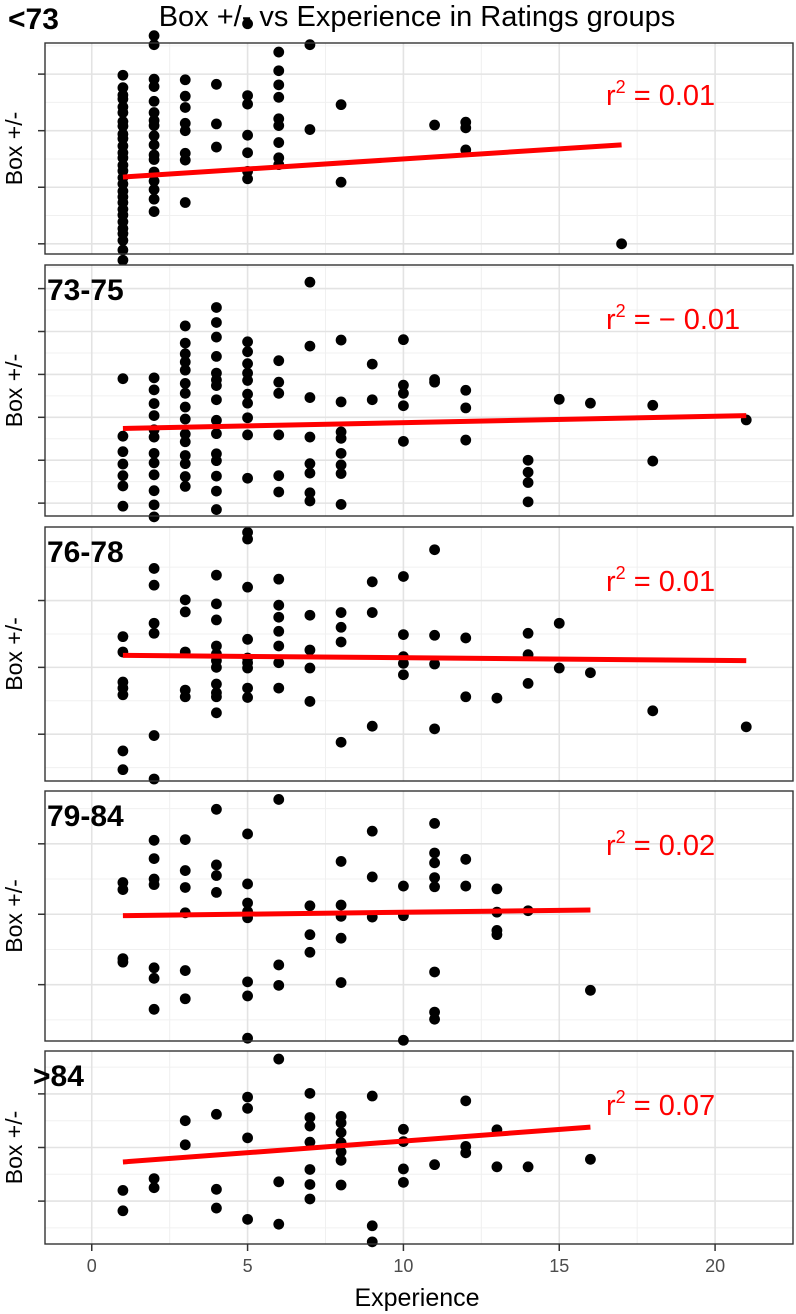 The height and width of the screenshot is (1314, 796). I want to click on x-tick-label: 10, so click(403, 1266).